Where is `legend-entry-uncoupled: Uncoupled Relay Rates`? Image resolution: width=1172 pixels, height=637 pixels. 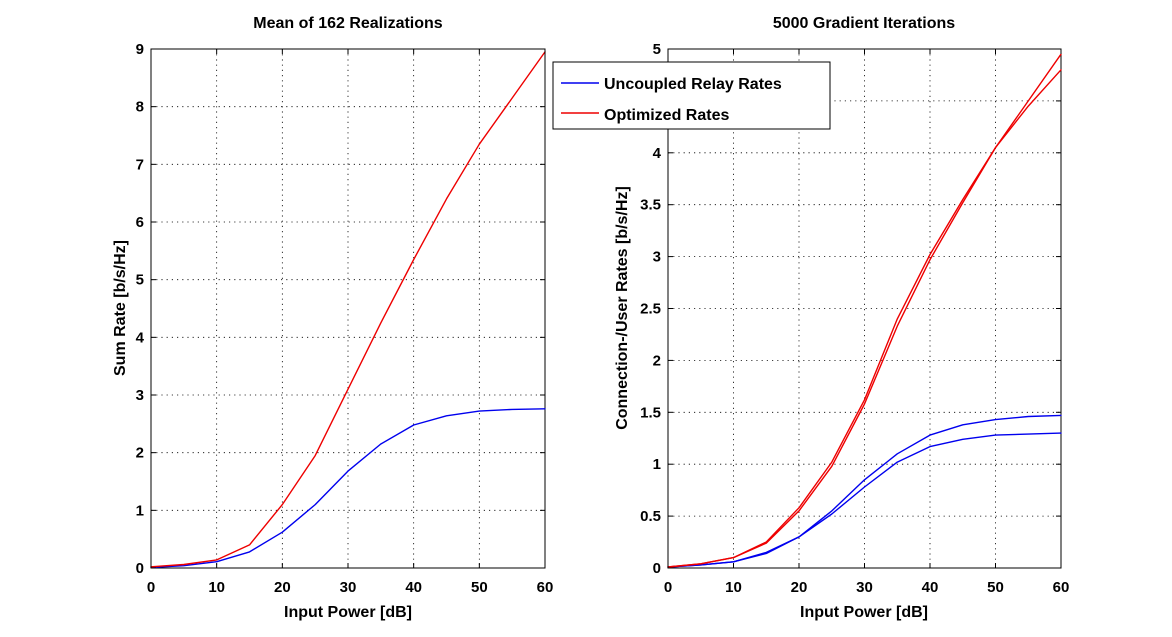
legend-entry-uncoupled: Uncoupled Relay Rates is located at coordinates (693, 84).